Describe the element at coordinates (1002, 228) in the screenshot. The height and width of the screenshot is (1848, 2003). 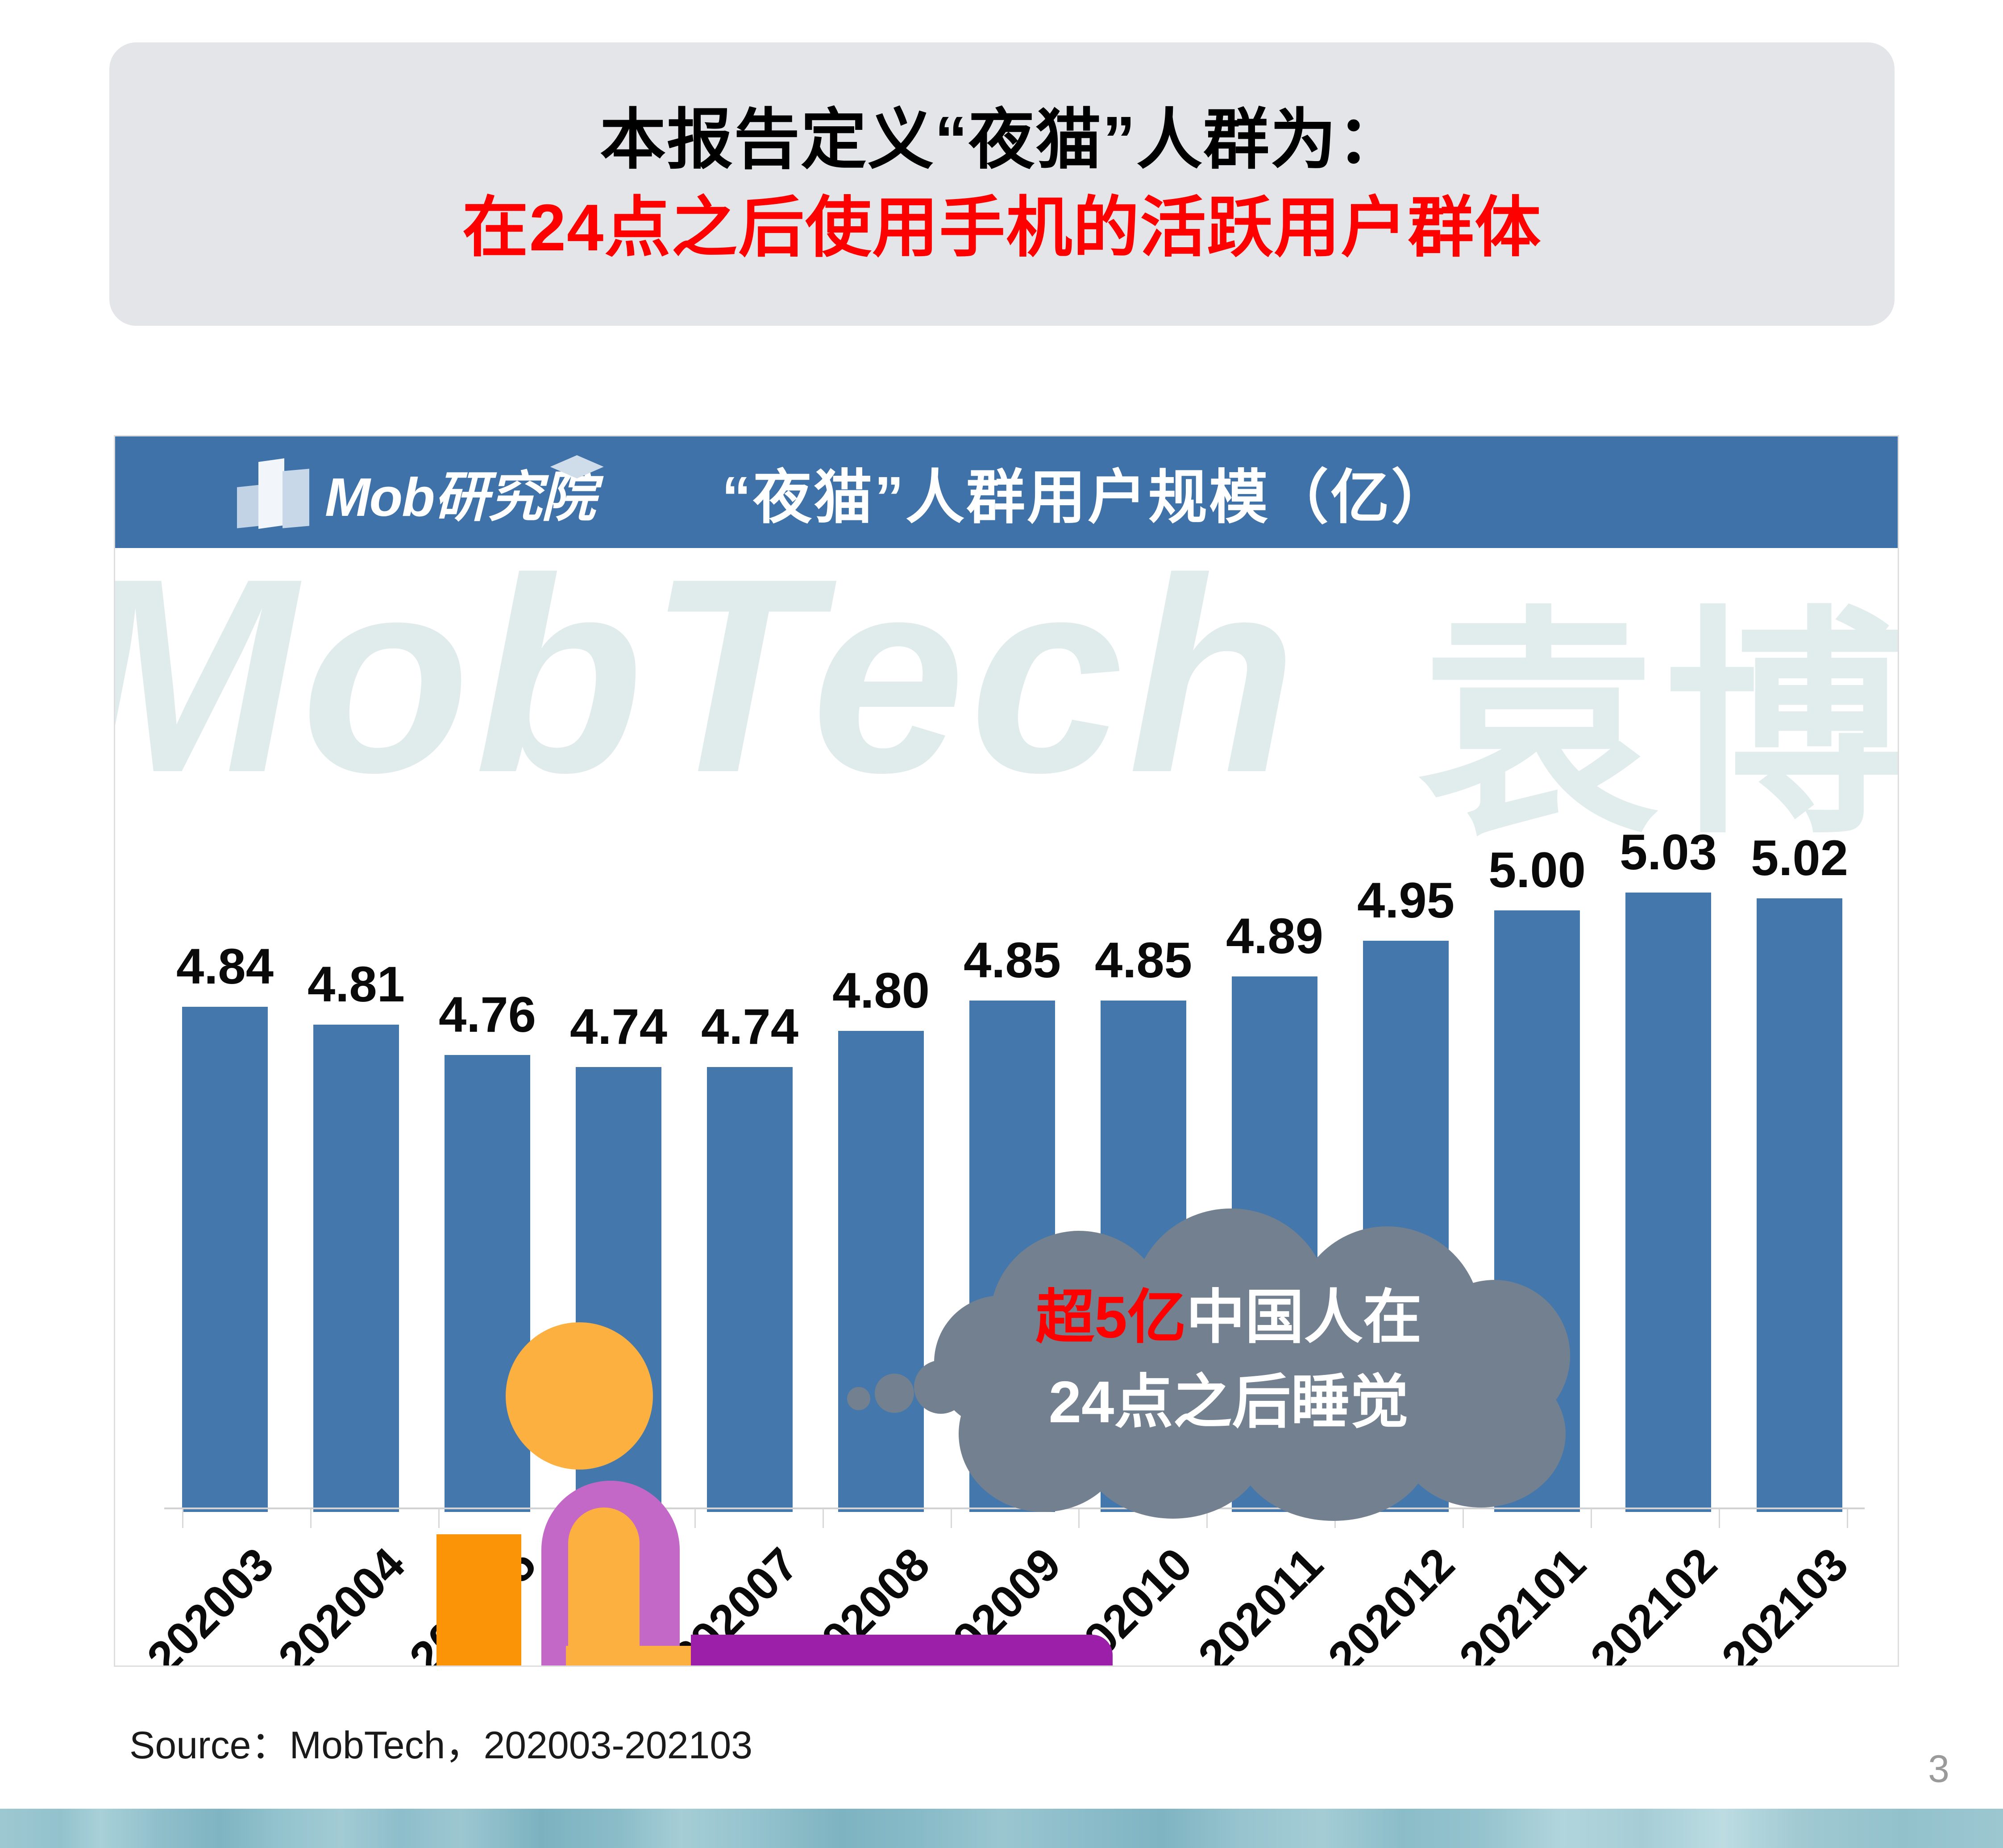
I see `page-title-line2: 在24点之后使用手机的活跃用户群体` at that location.